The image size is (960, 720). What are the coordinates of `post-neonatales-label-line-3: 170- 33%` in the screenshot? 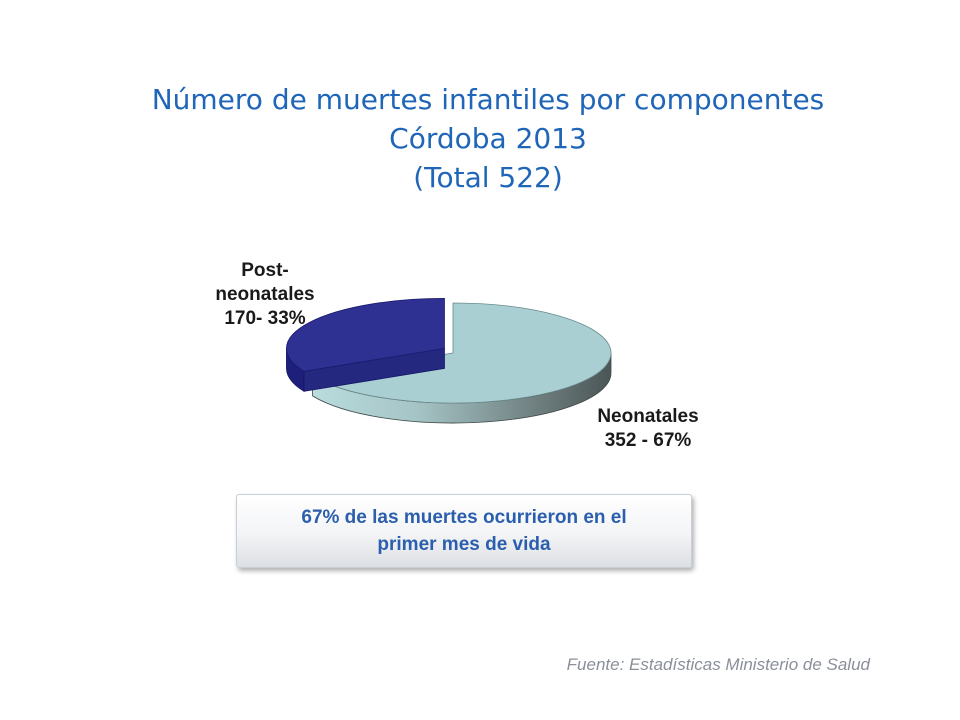 It's located at (264, 318).